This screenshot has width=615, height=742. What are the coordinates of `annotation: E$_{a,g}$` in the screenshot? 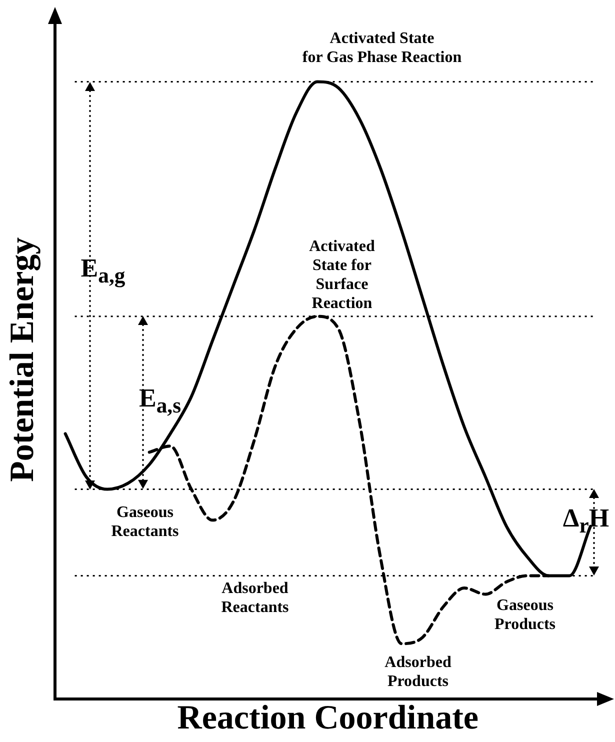 It's located at (103, 271).